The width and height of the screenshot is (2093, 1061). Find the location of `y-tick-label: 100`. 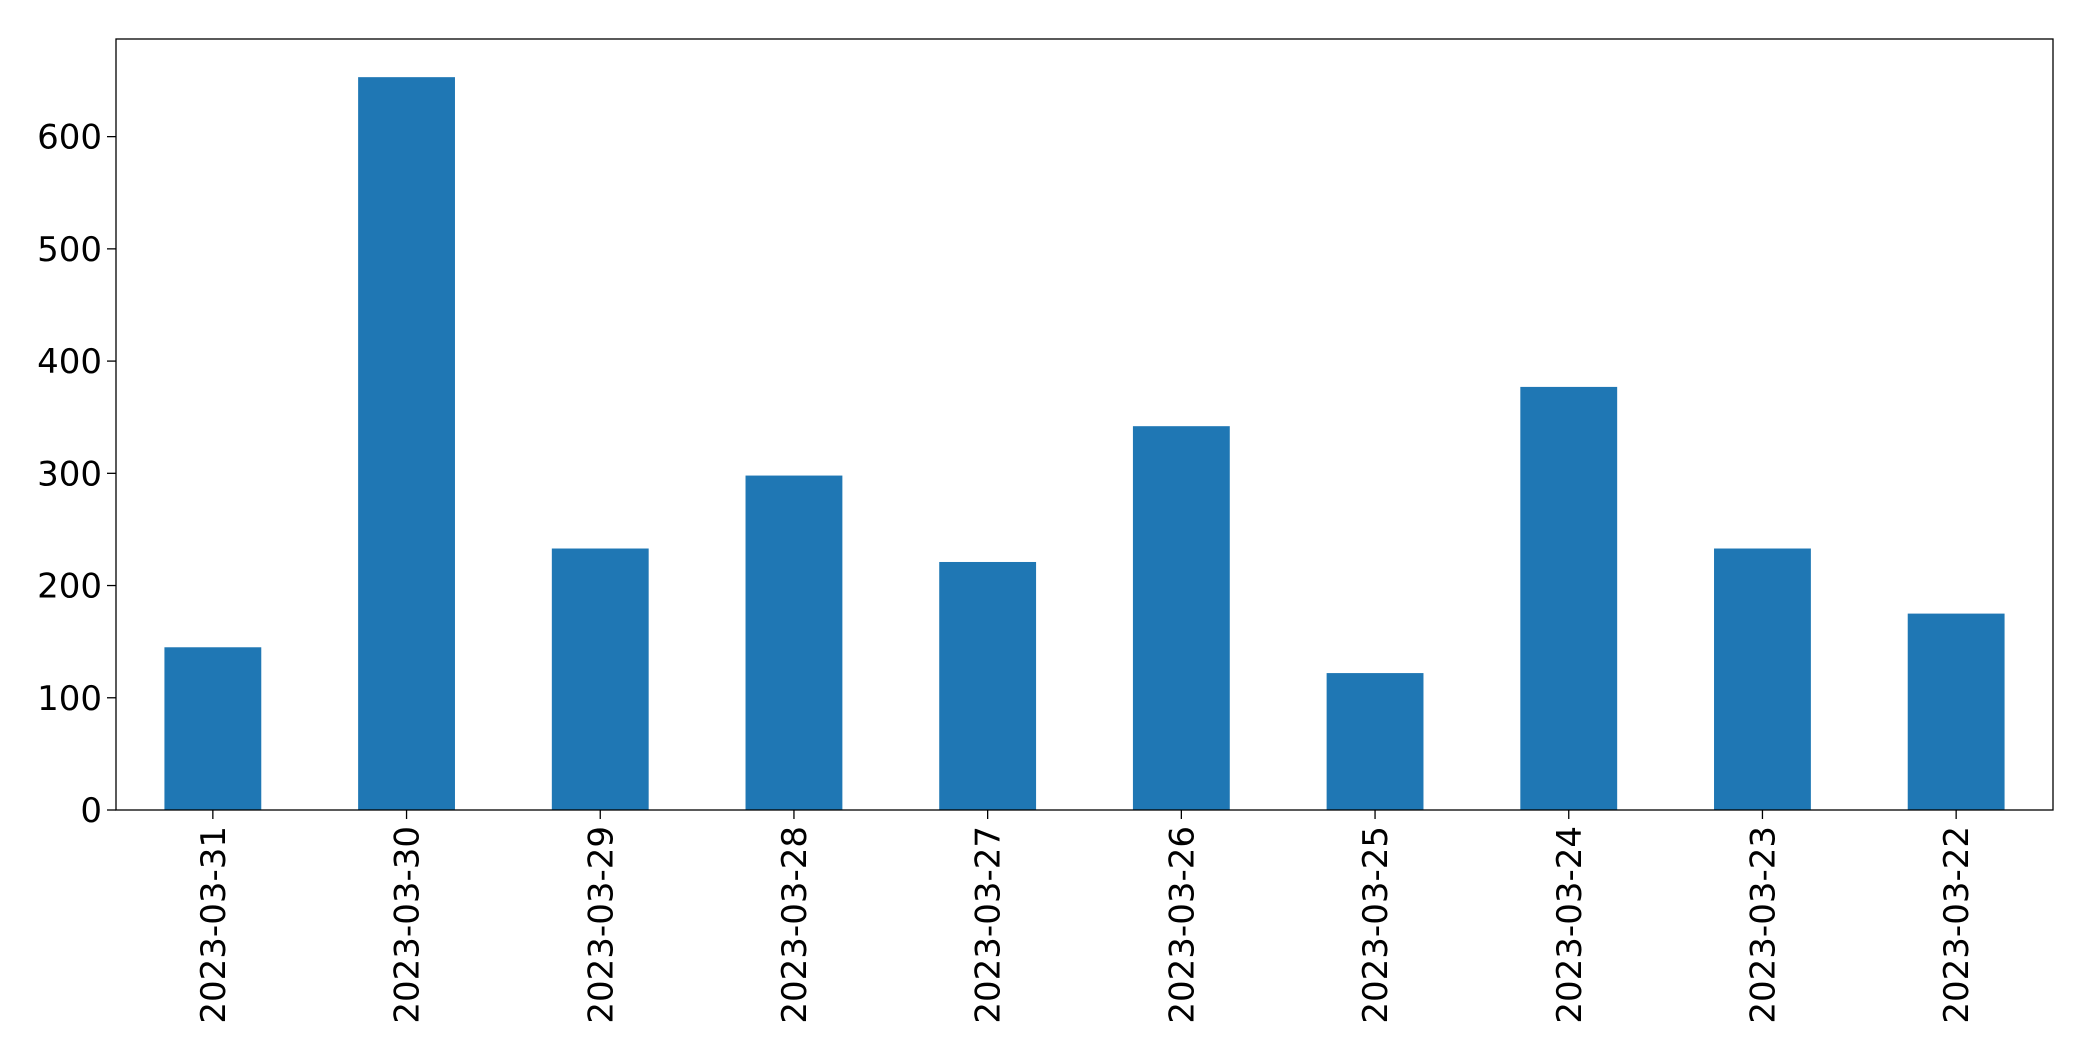

y-tick-label: 100 is located at coordinates (69, 699).